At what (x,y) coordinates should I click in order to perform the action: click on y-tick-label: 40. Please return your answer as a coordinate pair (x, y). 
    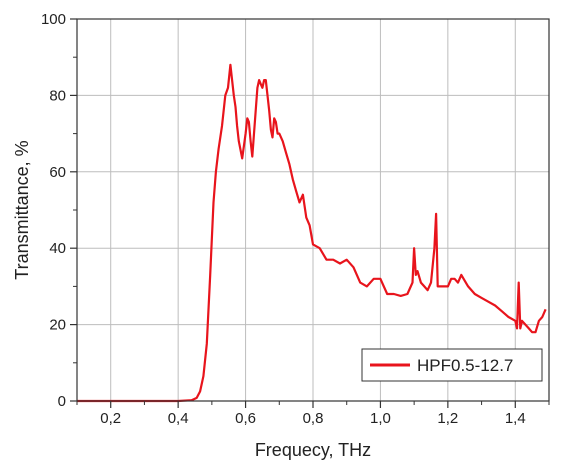
    Looking at the image, I should click on (57, 248).